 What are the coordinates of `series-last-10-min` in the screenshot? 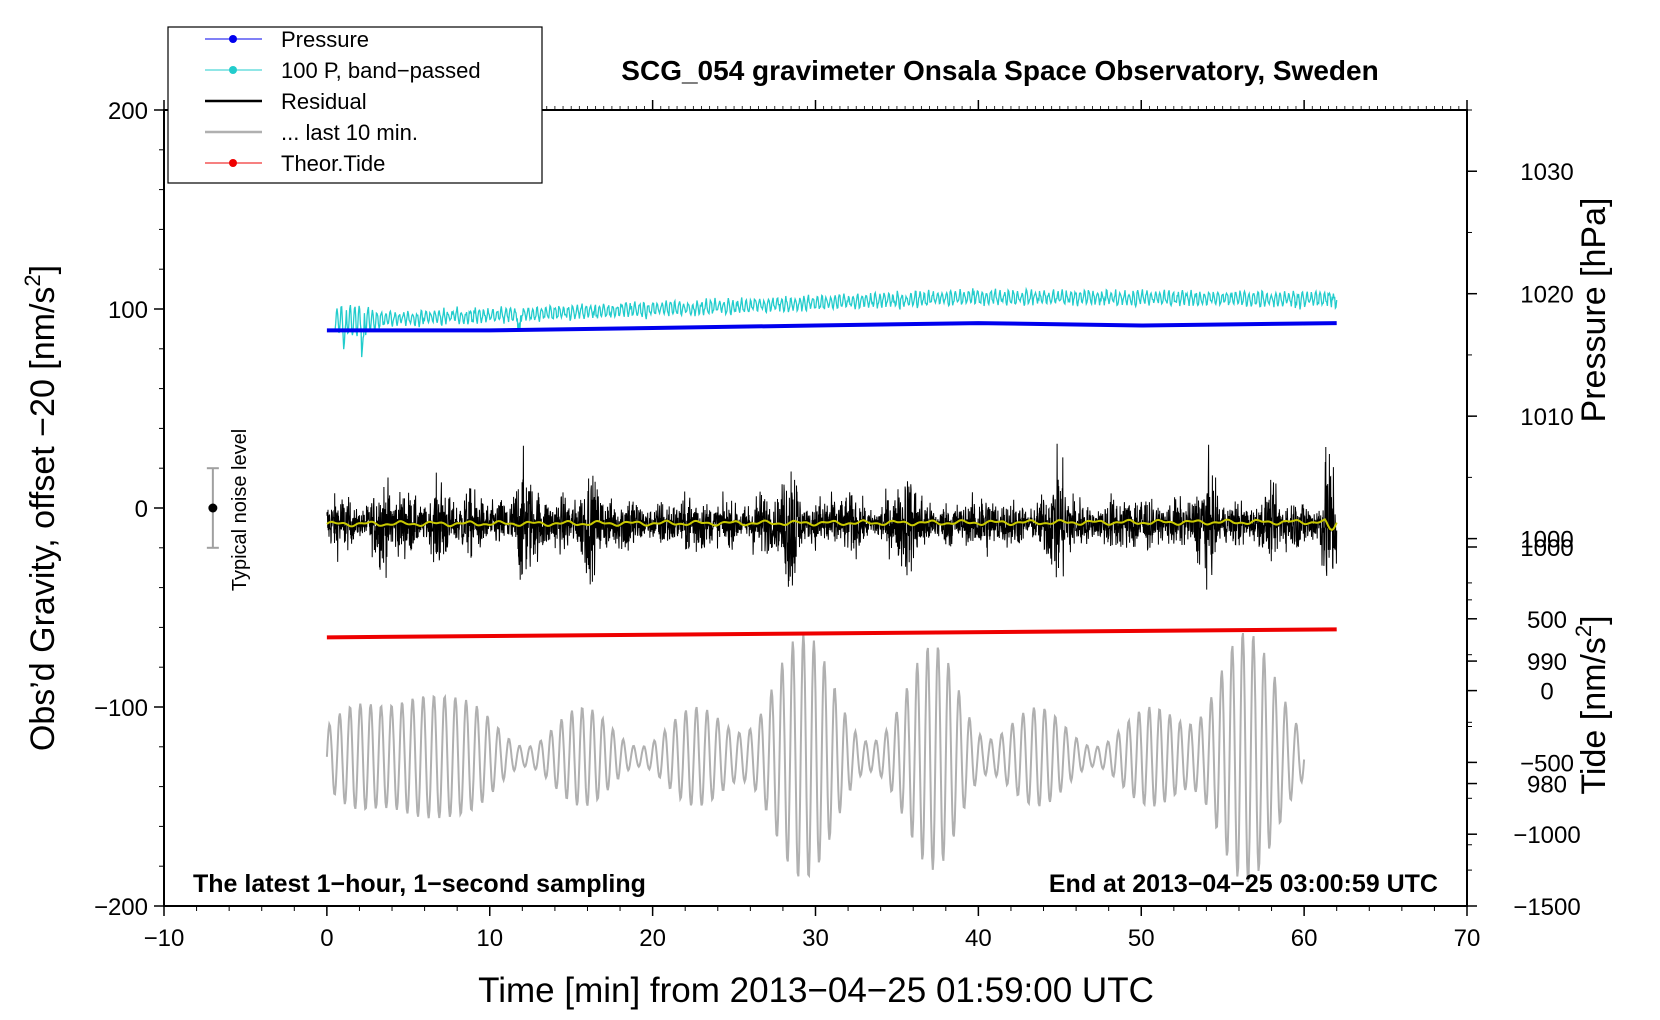 It's located at (815, 757).